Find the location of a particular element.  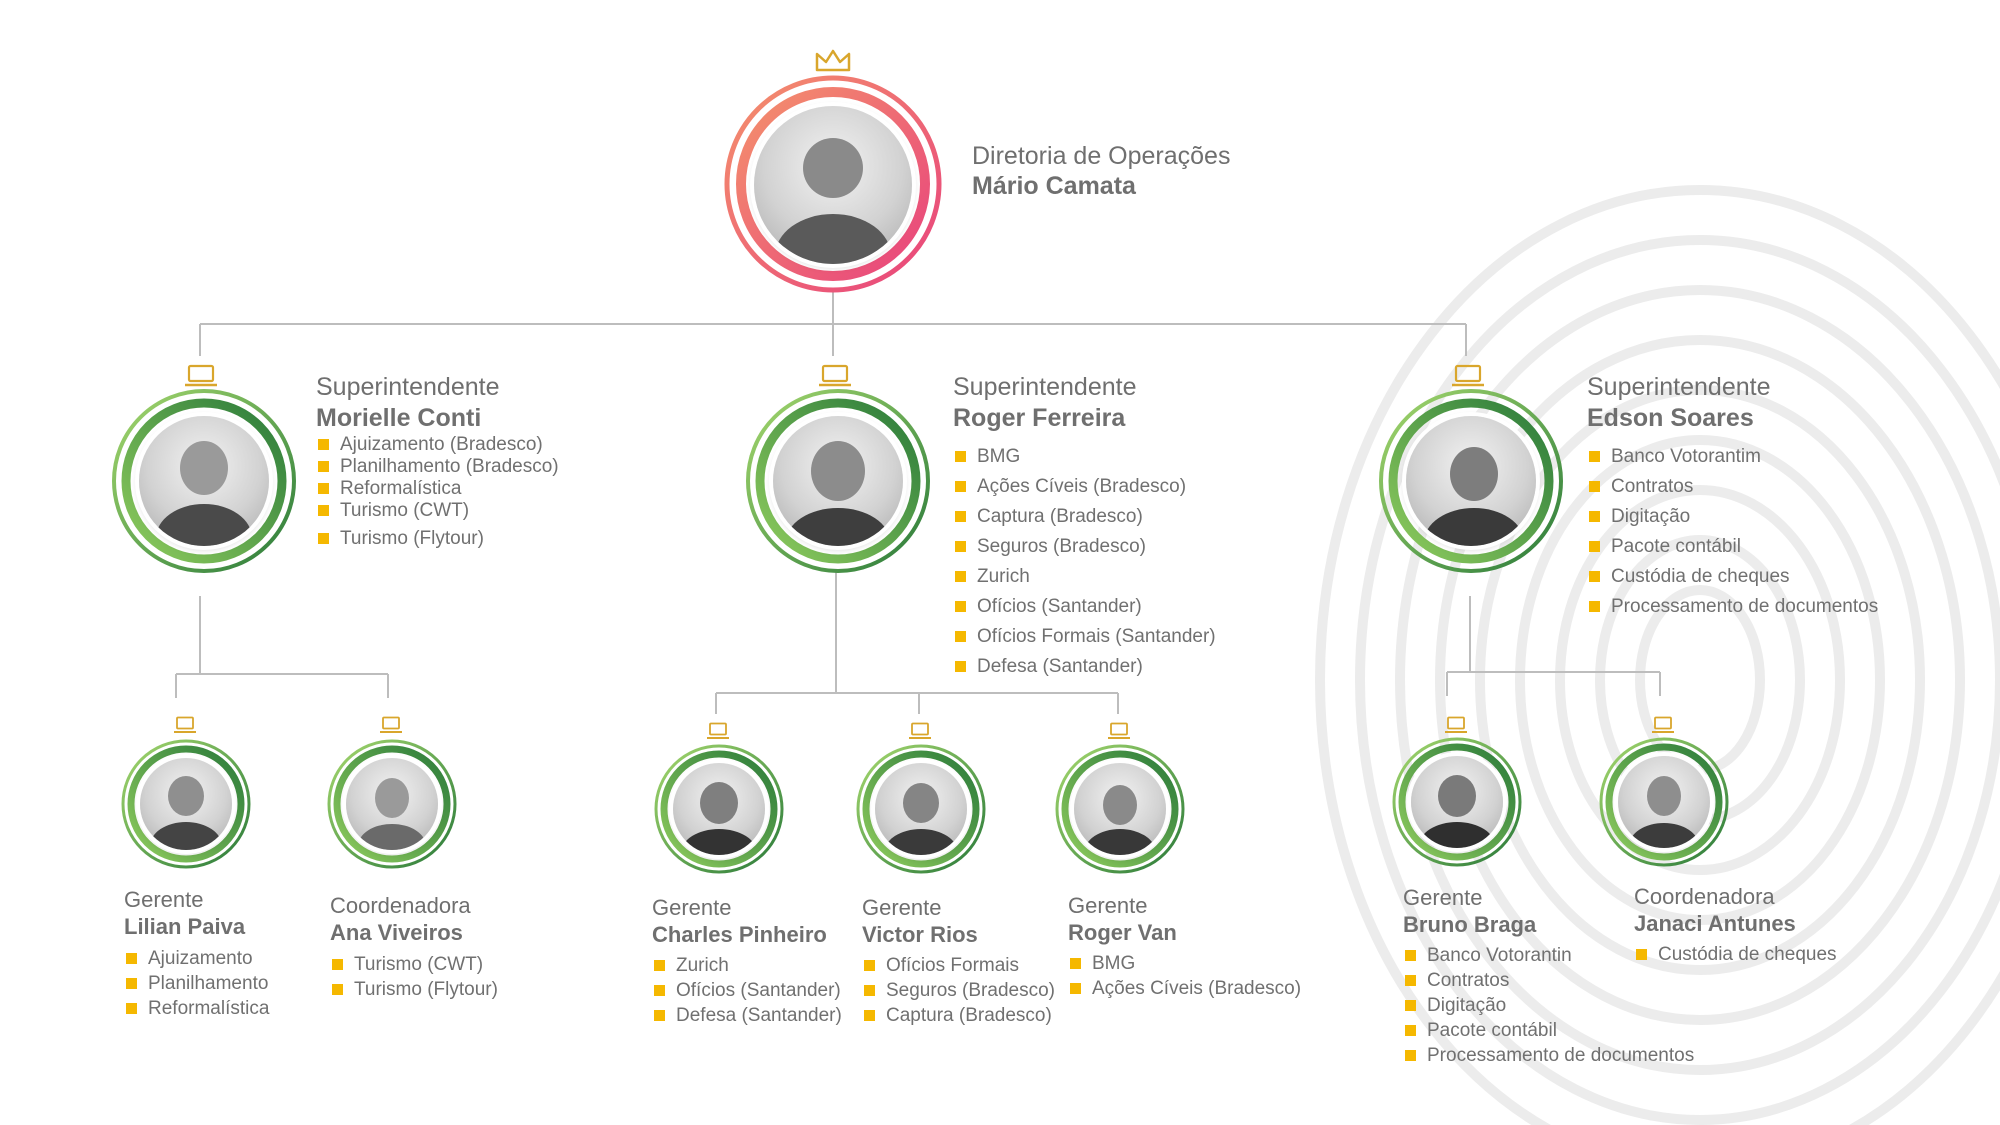

list-item: Ofícios Formais (Santander) is located at coordinates (1085, 637).